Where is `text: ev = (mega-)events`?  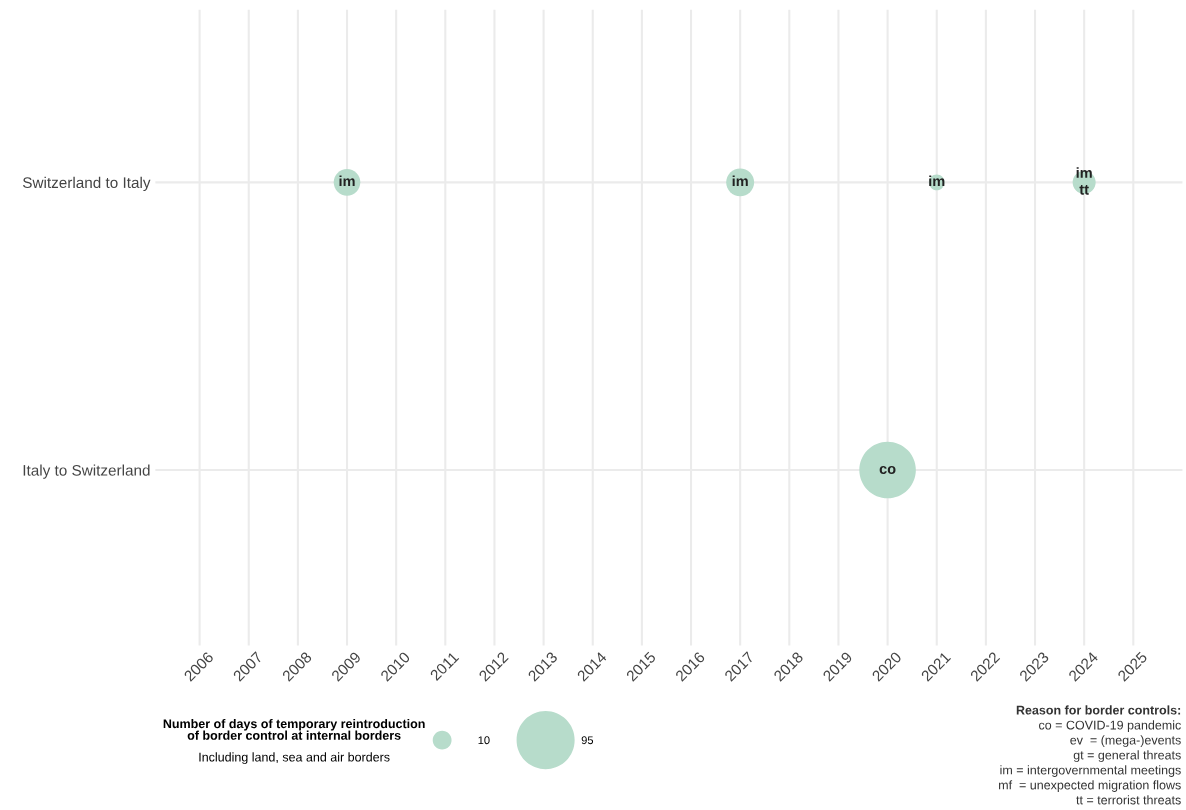
text: ev = (mega-)events is located at coordinates (1125, 741).